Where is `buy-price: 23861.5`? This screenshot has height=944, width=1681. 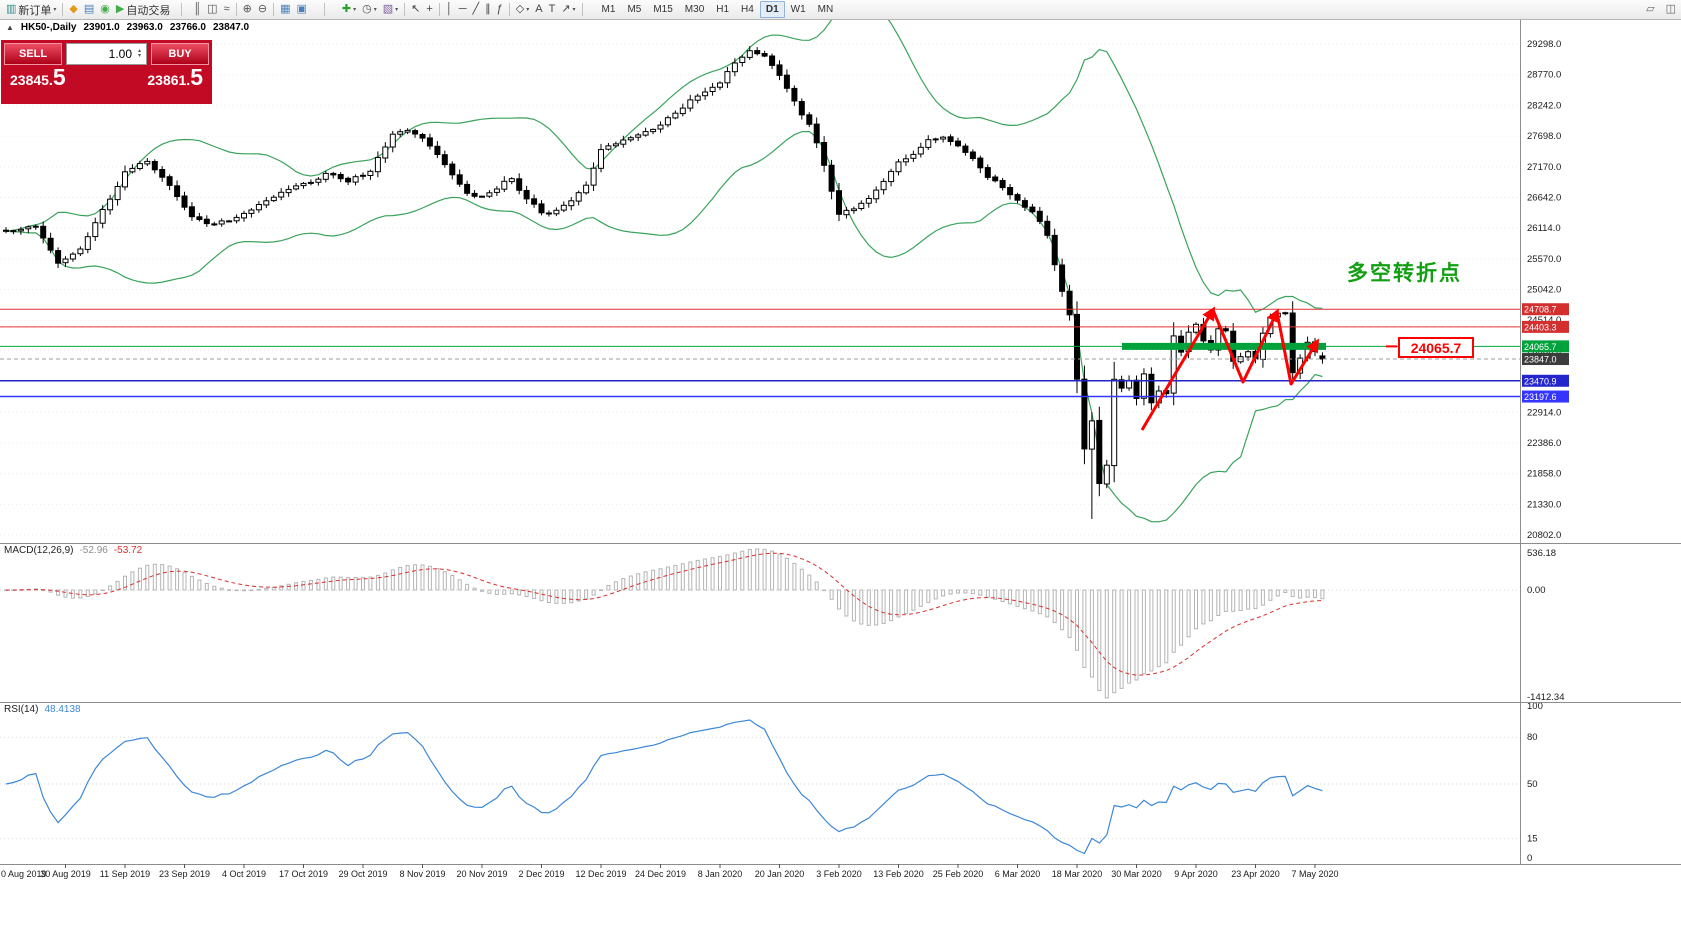
buy-price: 23861.5 is located at coordinates (175, 77).